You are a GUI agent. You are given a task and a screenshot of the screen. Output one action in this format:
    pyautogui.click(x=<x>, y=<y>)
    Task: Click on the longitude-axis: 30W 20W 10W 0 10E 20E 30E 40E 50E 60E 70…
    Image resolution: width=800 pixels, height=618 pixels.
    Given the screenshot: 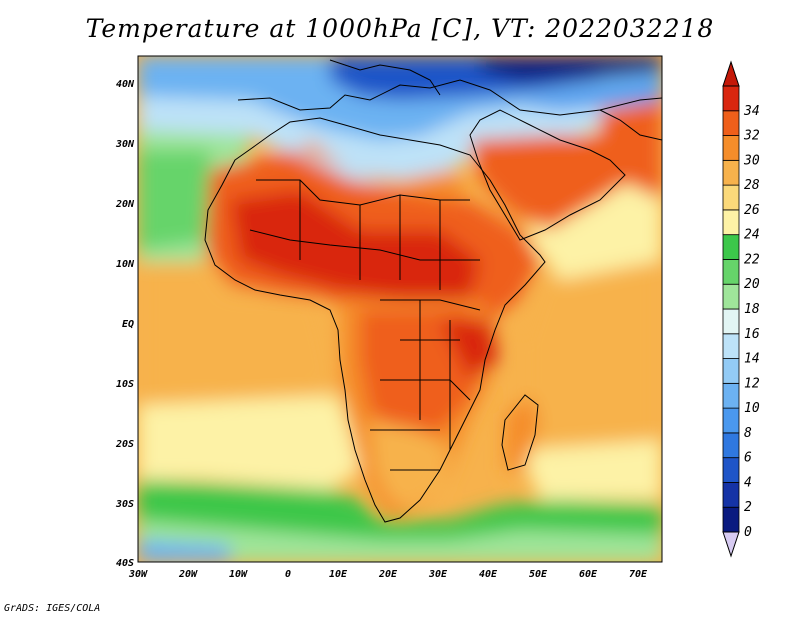 What is the action you would take?
    pyautogui.click(x=388, y=574)
    